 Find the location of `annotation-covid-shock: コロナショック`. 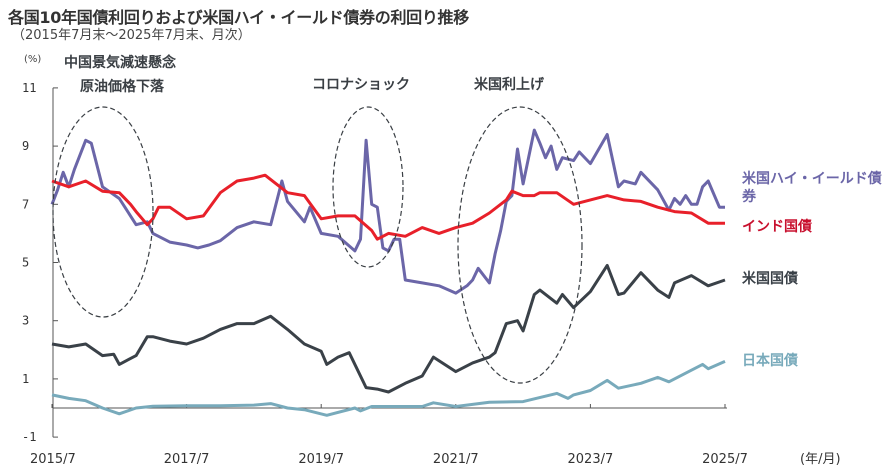

annotation-covid-shock: コロナショック is located at coordinates (361, 85).